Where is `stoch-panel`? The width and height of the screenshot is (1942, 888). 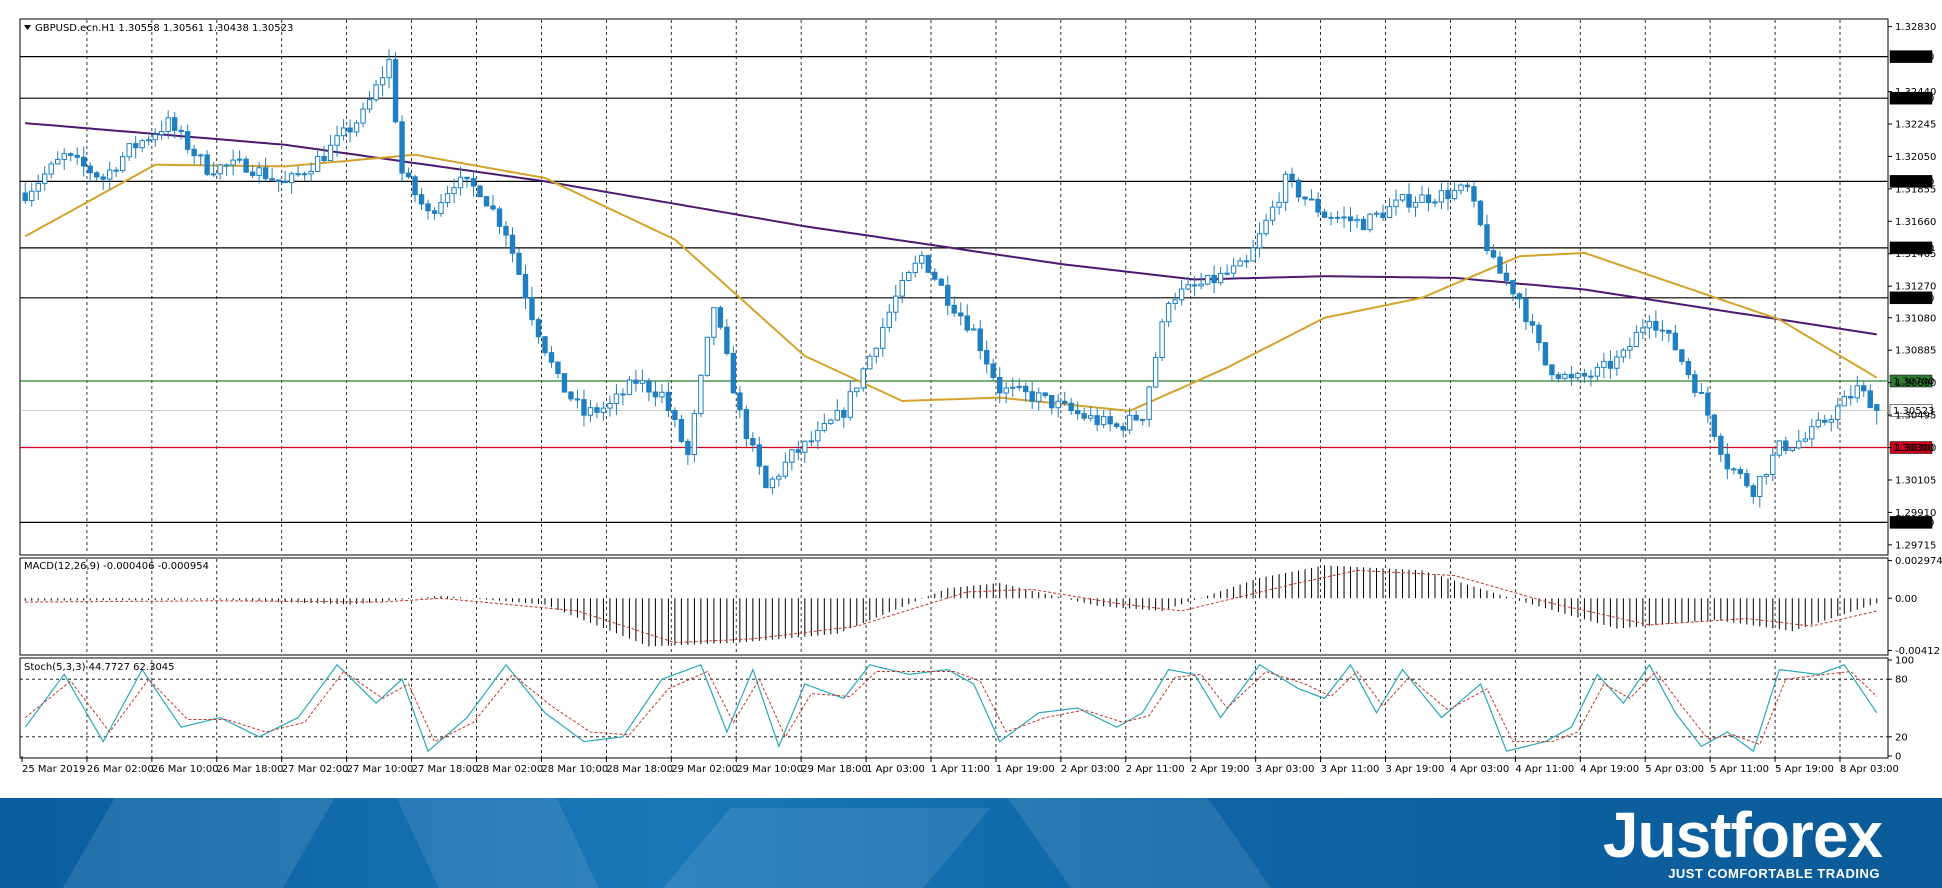 stoch-panel is located at coordinates (954, 708).